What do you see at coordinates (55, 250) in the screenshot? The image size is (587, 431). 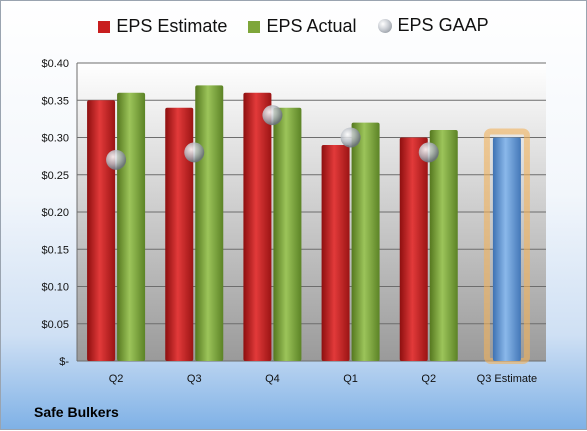 I see `y-tick-label: $0.15` at bounding box center [55, 250].